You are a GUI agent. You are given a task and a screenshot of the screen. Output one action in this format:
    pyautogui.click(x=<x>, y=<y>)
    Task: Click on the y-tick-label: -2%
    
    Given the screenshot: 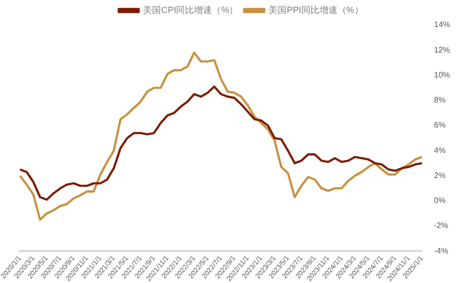 What is the action you would take?
    pyautogui.click(x=441, y=225)
    